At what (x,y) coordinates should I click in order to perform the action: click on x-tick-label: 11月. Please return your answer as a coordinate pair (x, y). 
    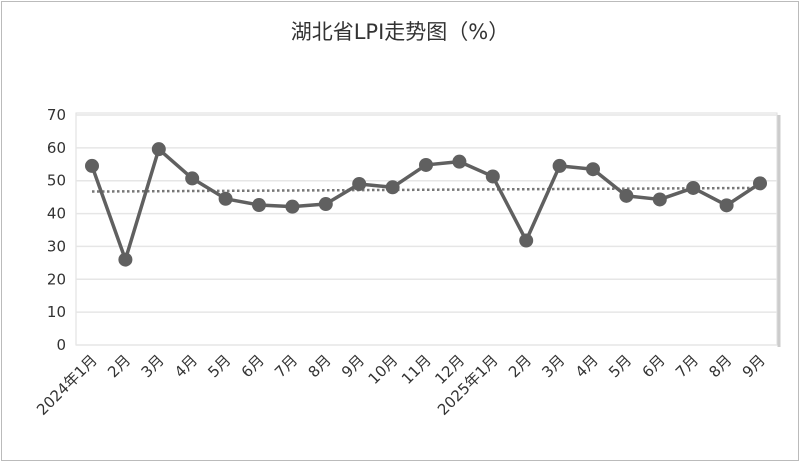
    Looking at the image, I should click on (416, 369).